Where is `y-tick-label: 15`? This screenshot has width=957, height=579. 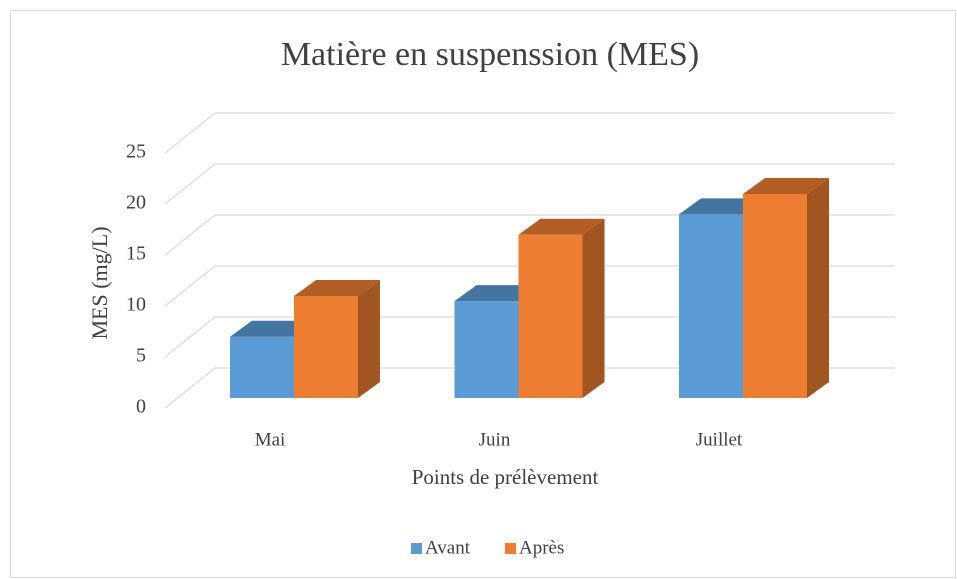 y-tick-label: 15 is located at coordinates (136, 254).